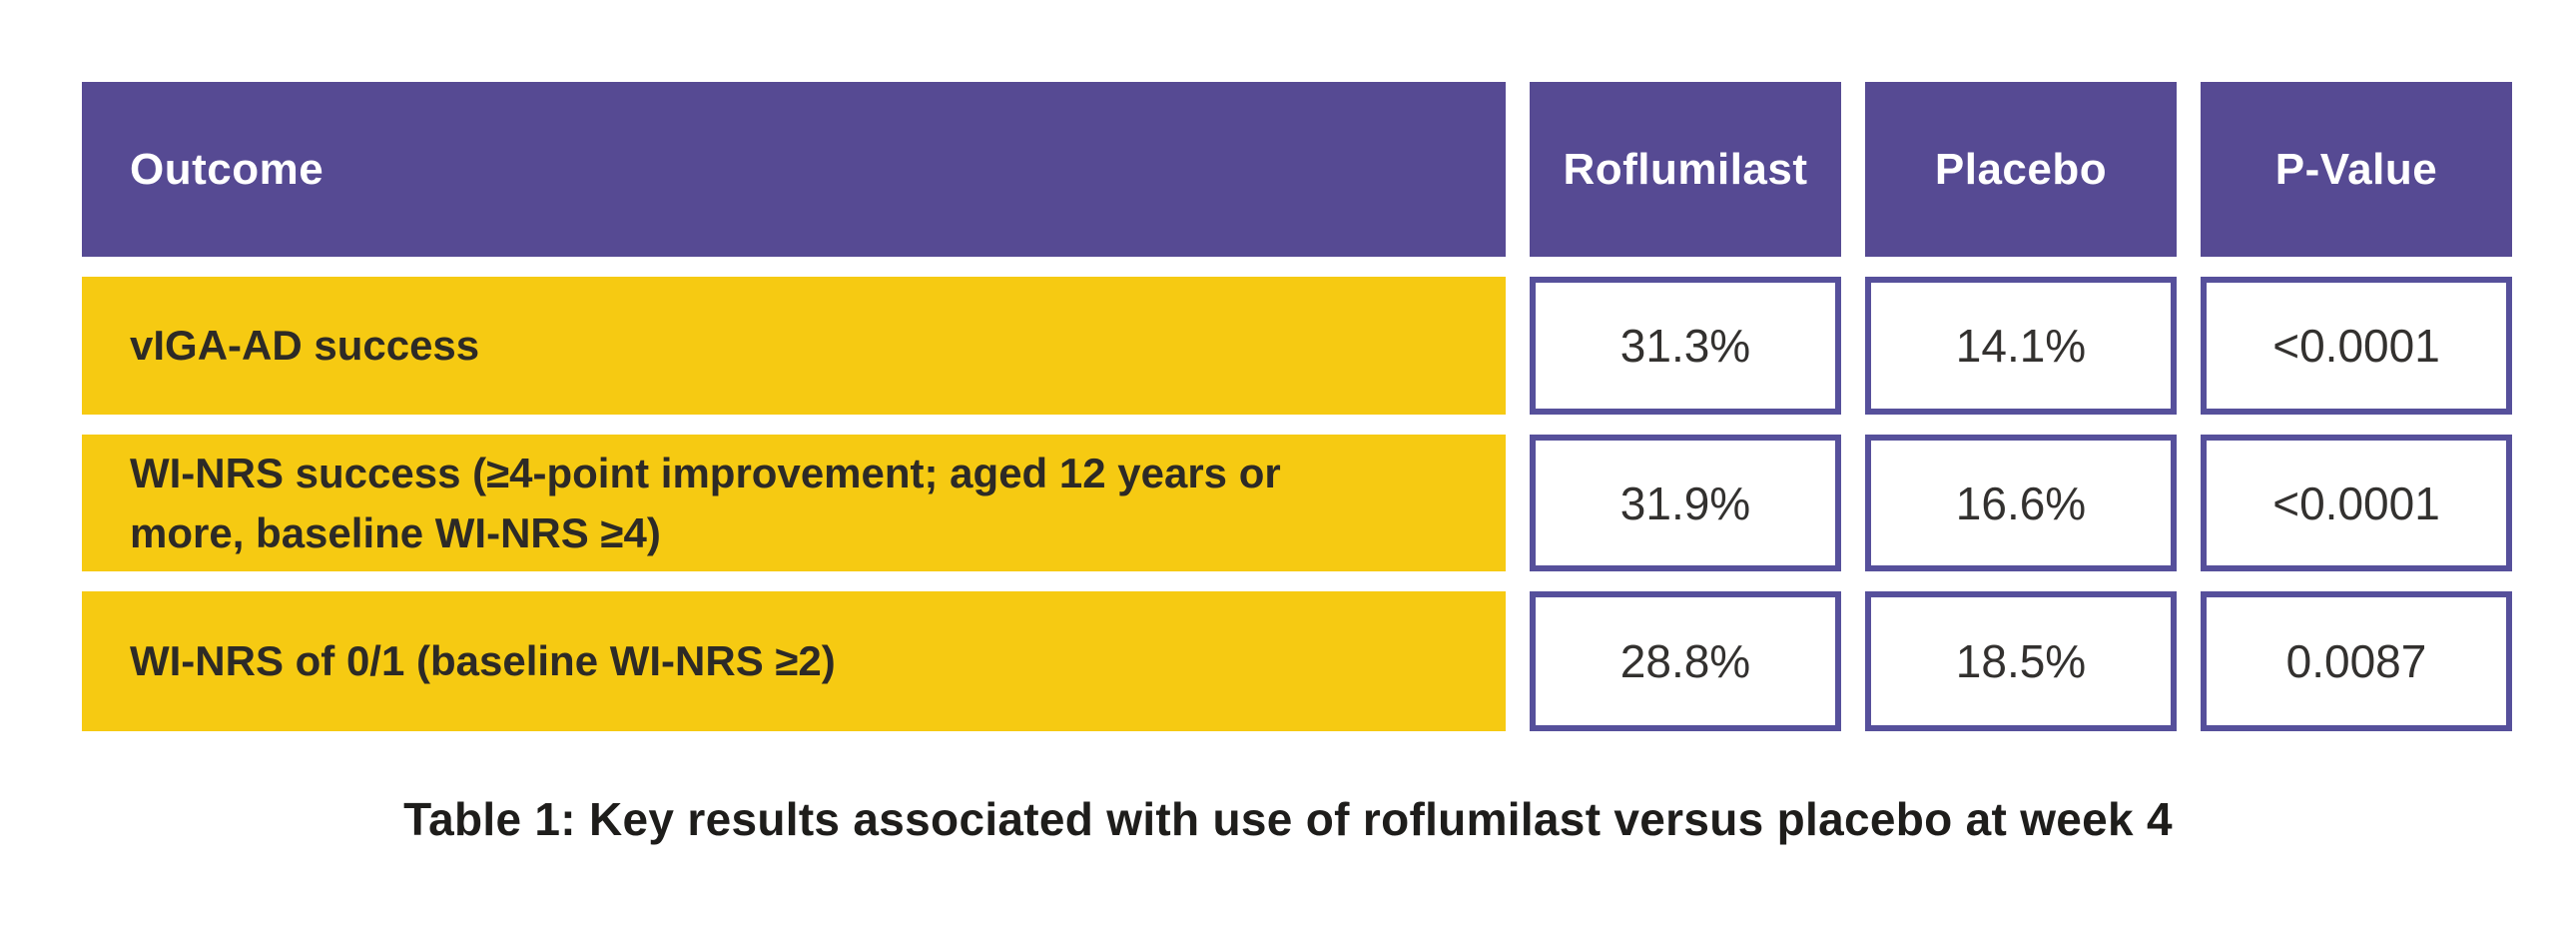 Image resolution: width=2576 pixels, height=945 pixels. What do you see at coordinates (2356, 169) in the screenshot?
I see `column-header-p-value: P-Value` at bounding box center [2356, 169].